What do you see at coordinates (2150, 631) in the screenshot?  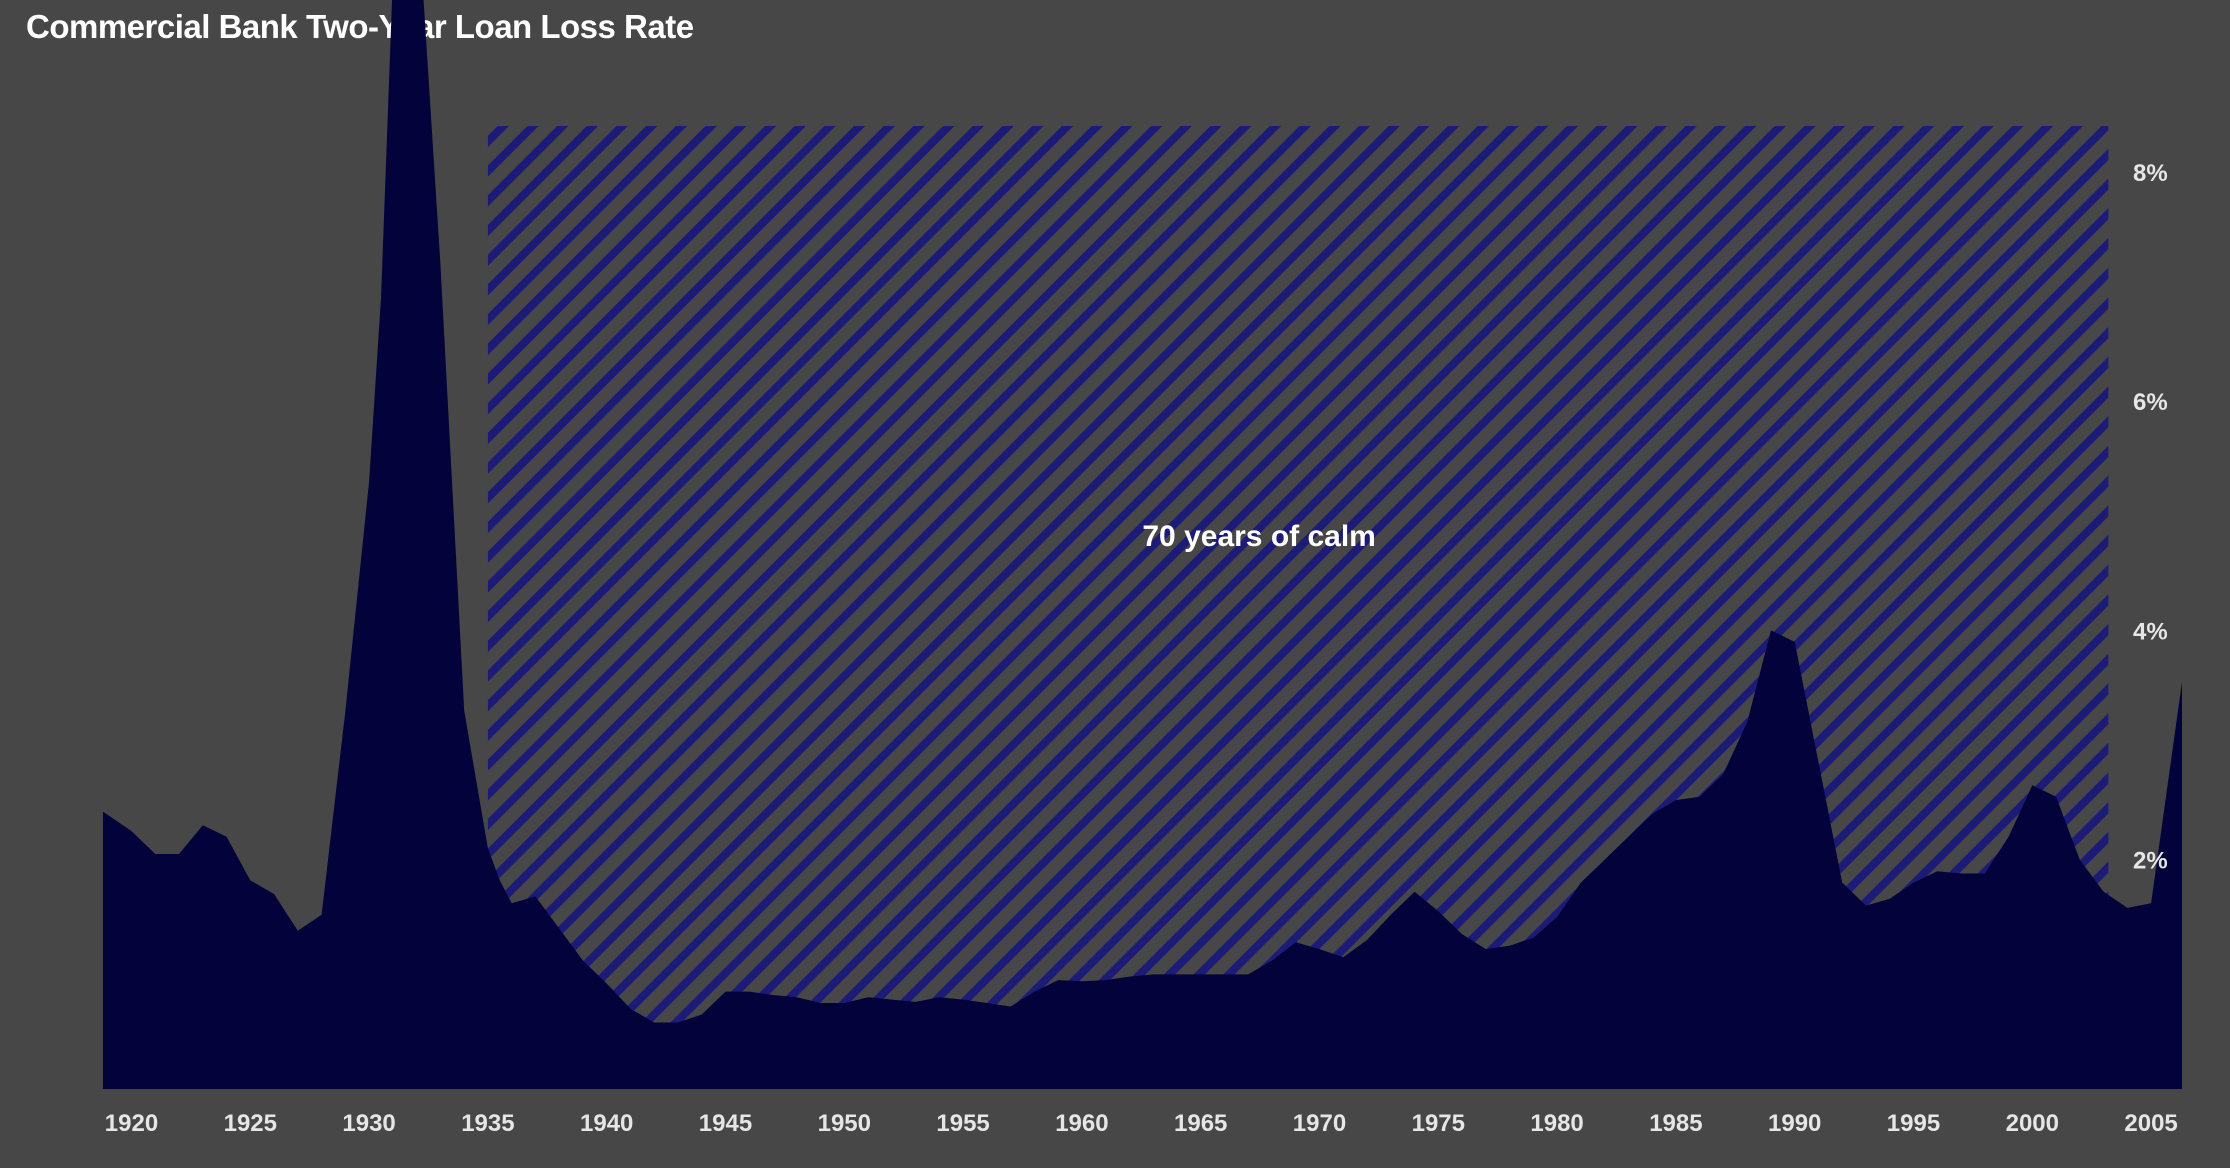 I see `y-tick-label: 4%` at bounding box center [2150, 631].